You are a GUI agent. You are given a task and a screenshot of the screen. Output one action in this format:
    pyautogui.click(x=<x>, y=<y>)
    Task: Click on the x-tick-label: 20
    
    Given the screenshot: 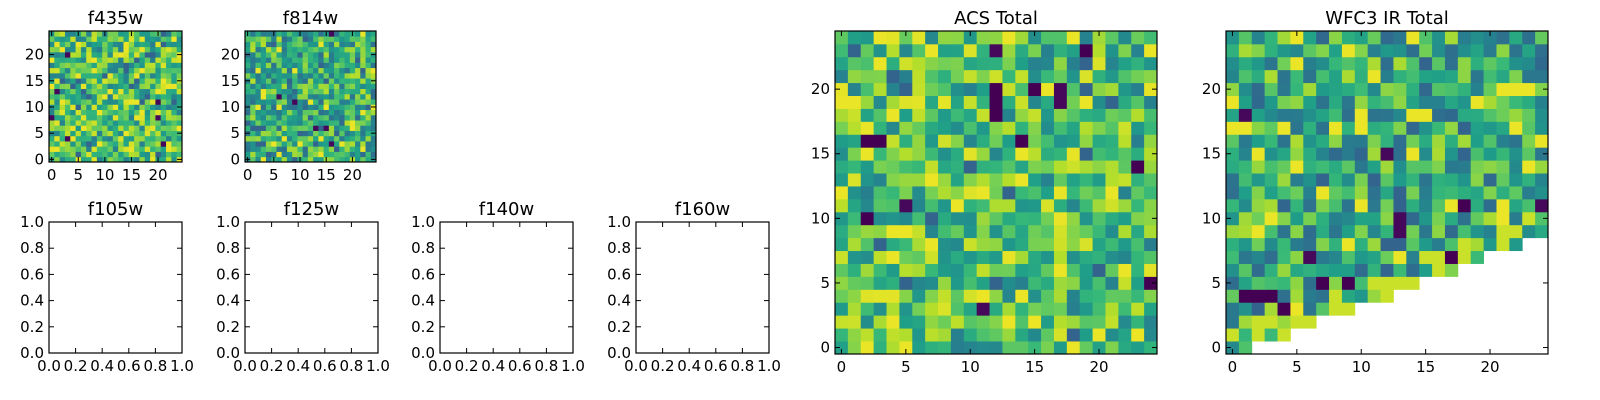 What is the action you would take?
    pyautogui.click(x=1098, y=367)
    